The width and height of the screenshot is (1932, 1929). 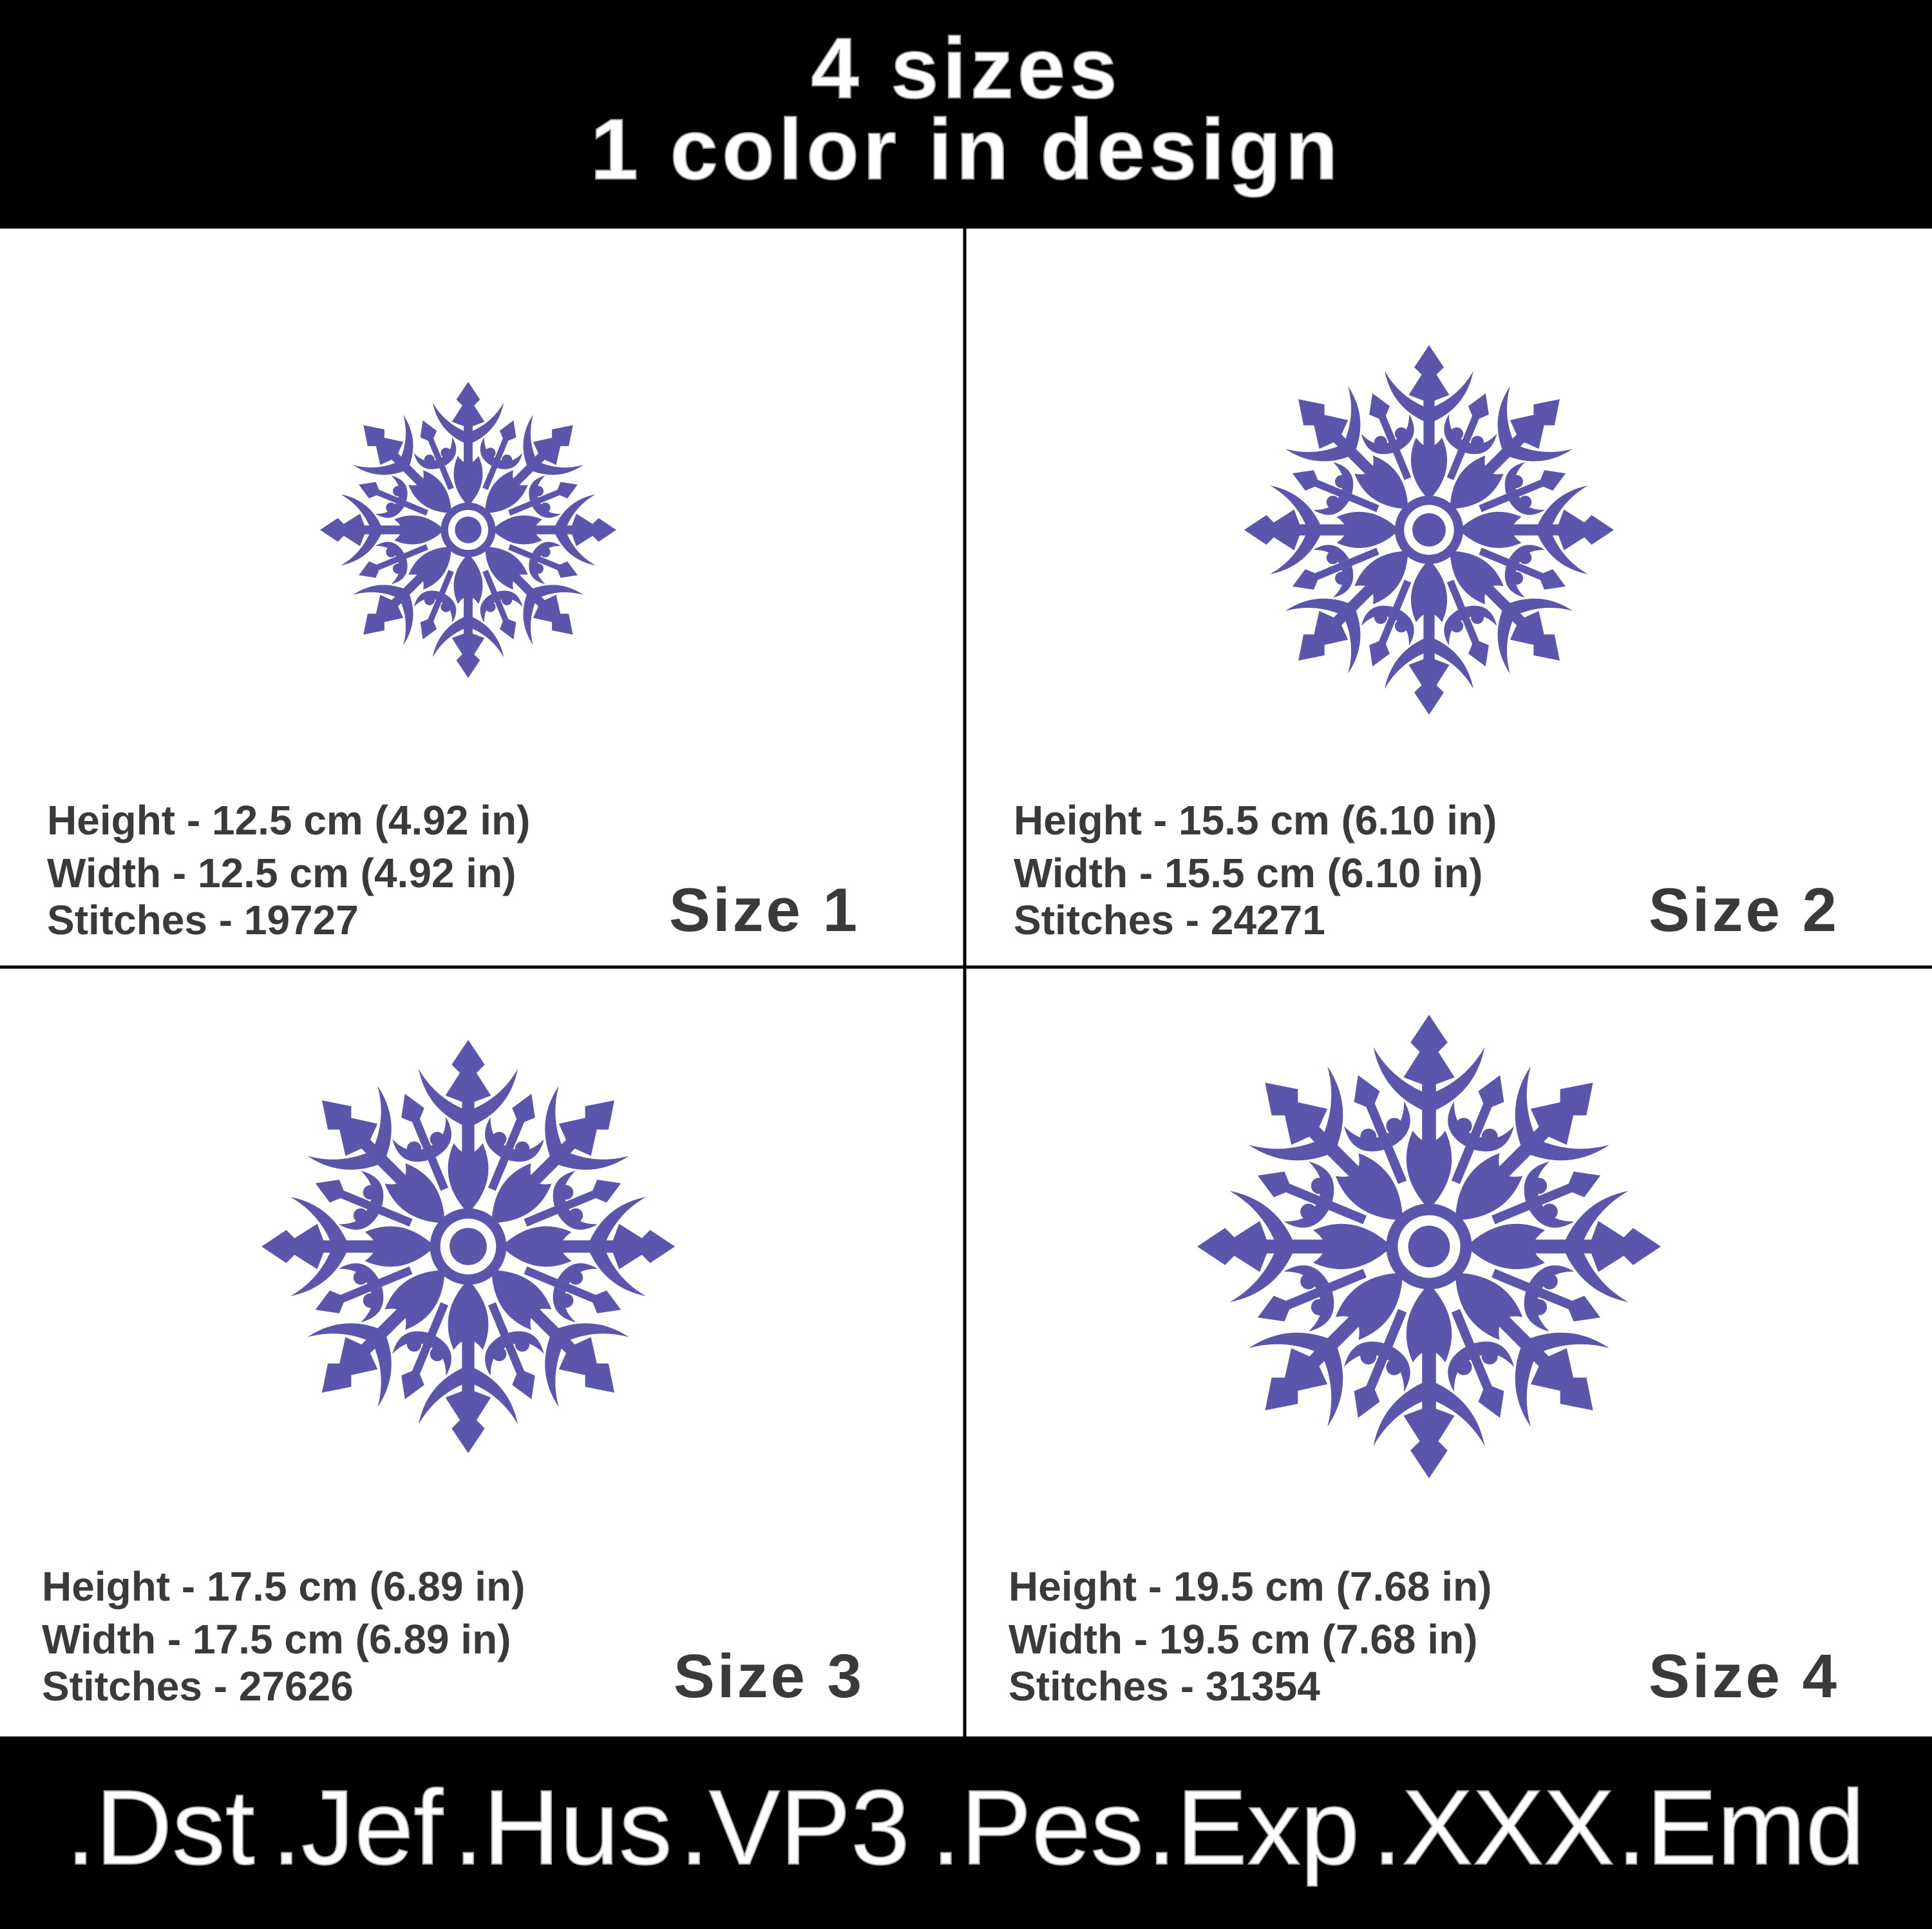 What do you see at coordinates (1243, 1639) in the screenshot?
I see `spec-line: Width - 19.5 cm (7.68 in)` at bounding box center [1243, 1639].